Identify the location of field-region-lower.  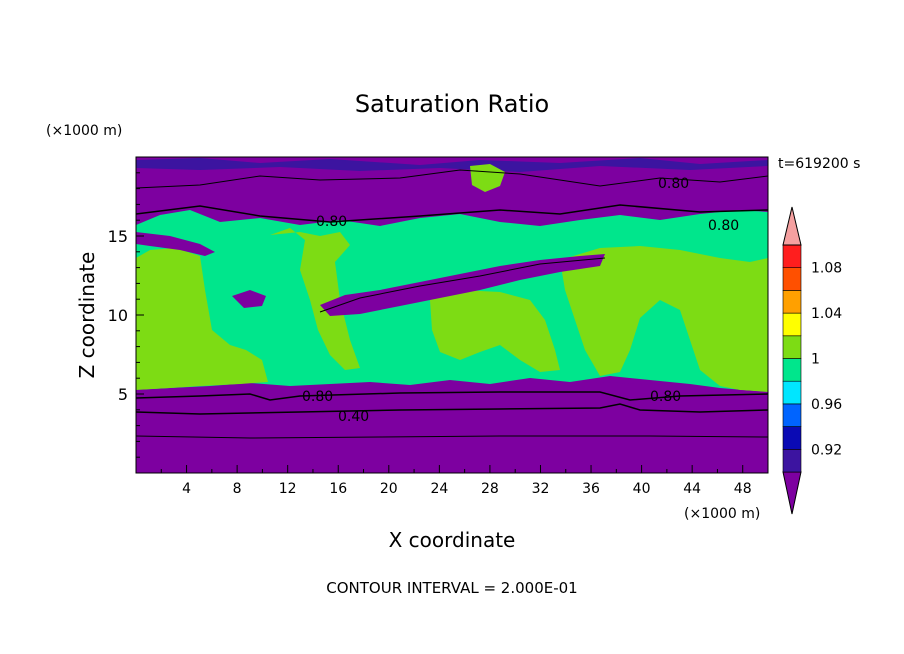
(452, 427).